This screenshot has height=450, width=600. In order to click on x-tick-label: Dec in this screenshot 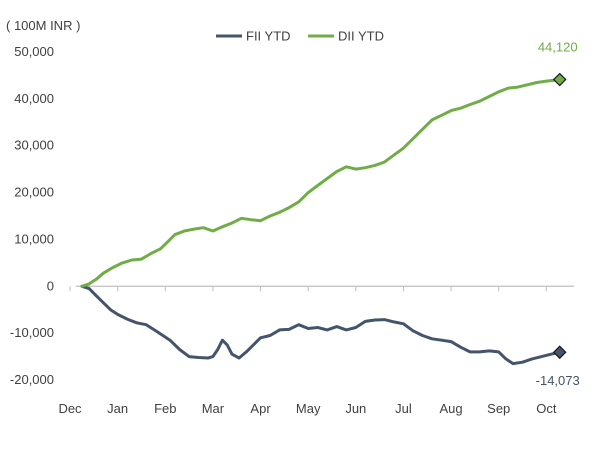, I will do `click(70, 408)`.